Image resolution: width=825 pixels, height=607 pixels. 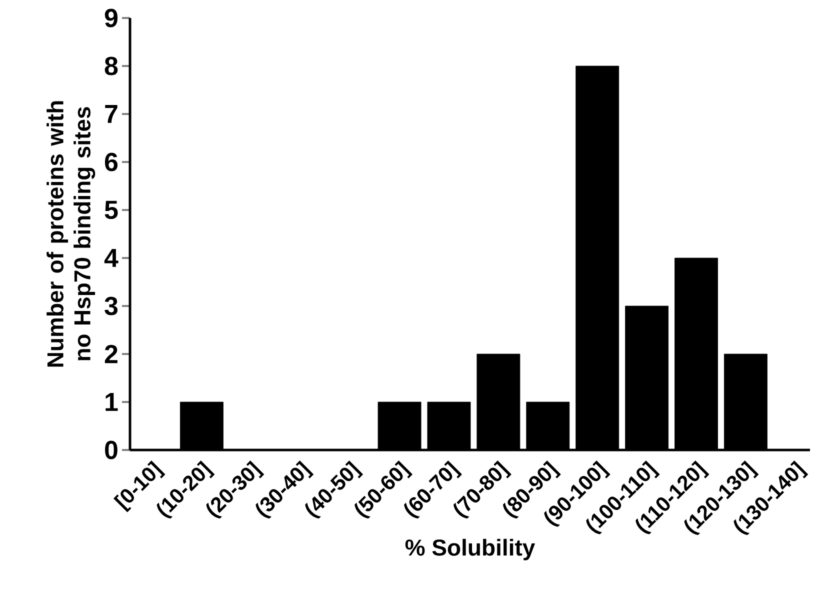 I want to click on y-axis-title: Number of proteins with no Hsp70 binding sites, so click(x=71, y=234).